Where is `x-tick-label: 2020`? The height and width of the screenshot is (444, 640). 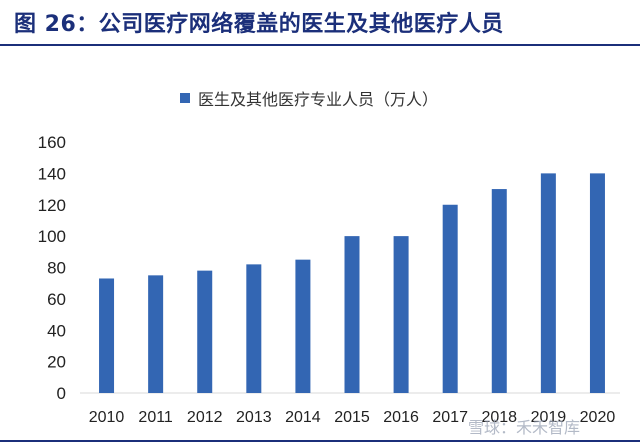
x-tick-label: 2020 is located at coordinates (598, 417).